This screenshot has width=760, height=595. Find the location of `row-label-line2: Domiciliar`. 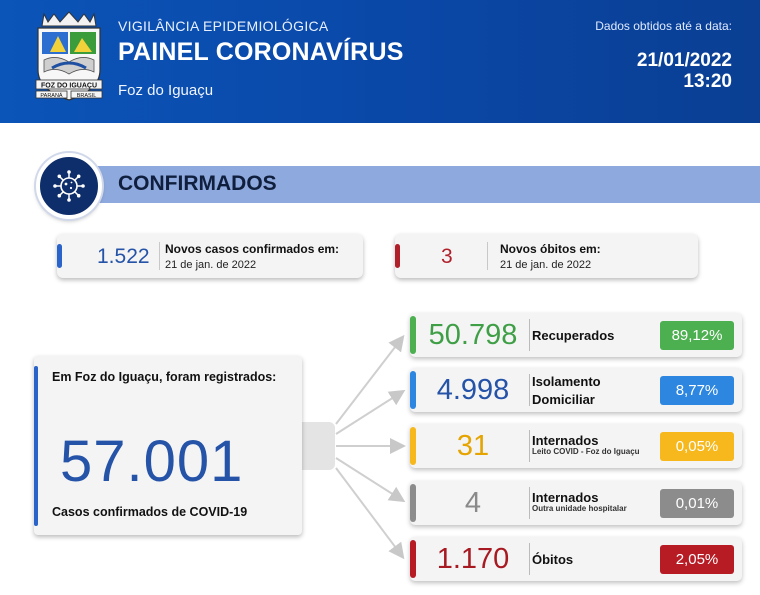

row-label-line2: Domiciliar is located at coordinates (563, 399).